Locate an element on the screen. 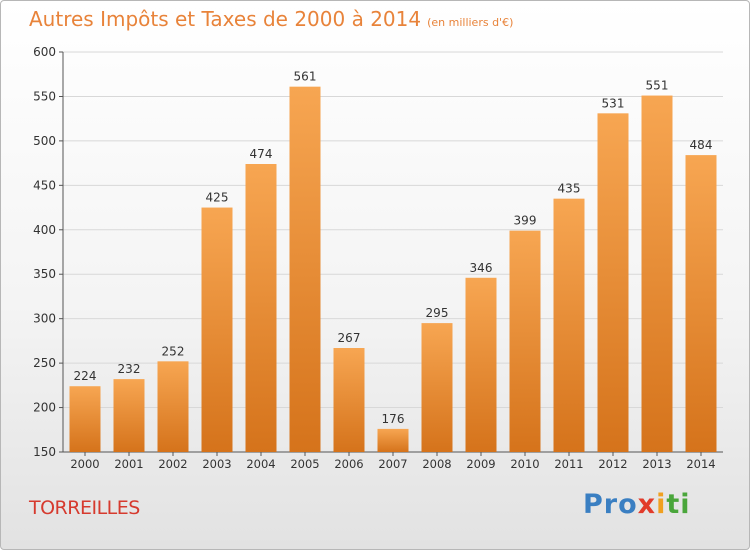 This screenshot has width=750, height=550. bar-2010 is located at coordinates (525, 341).